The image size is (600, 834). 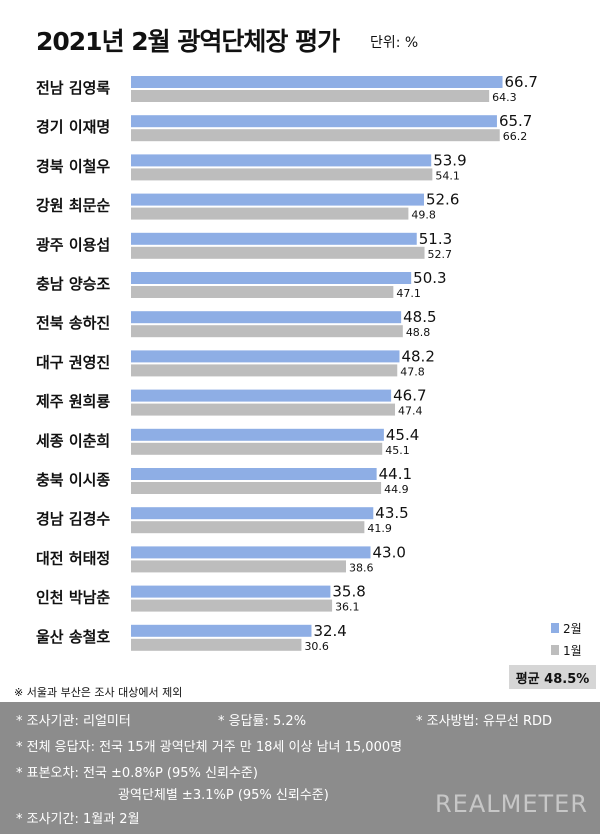 What do you see at coordinates (410, 411) in the screenshot?
I see `value-label-jan: 47.4` at bounding box center [410, 411].